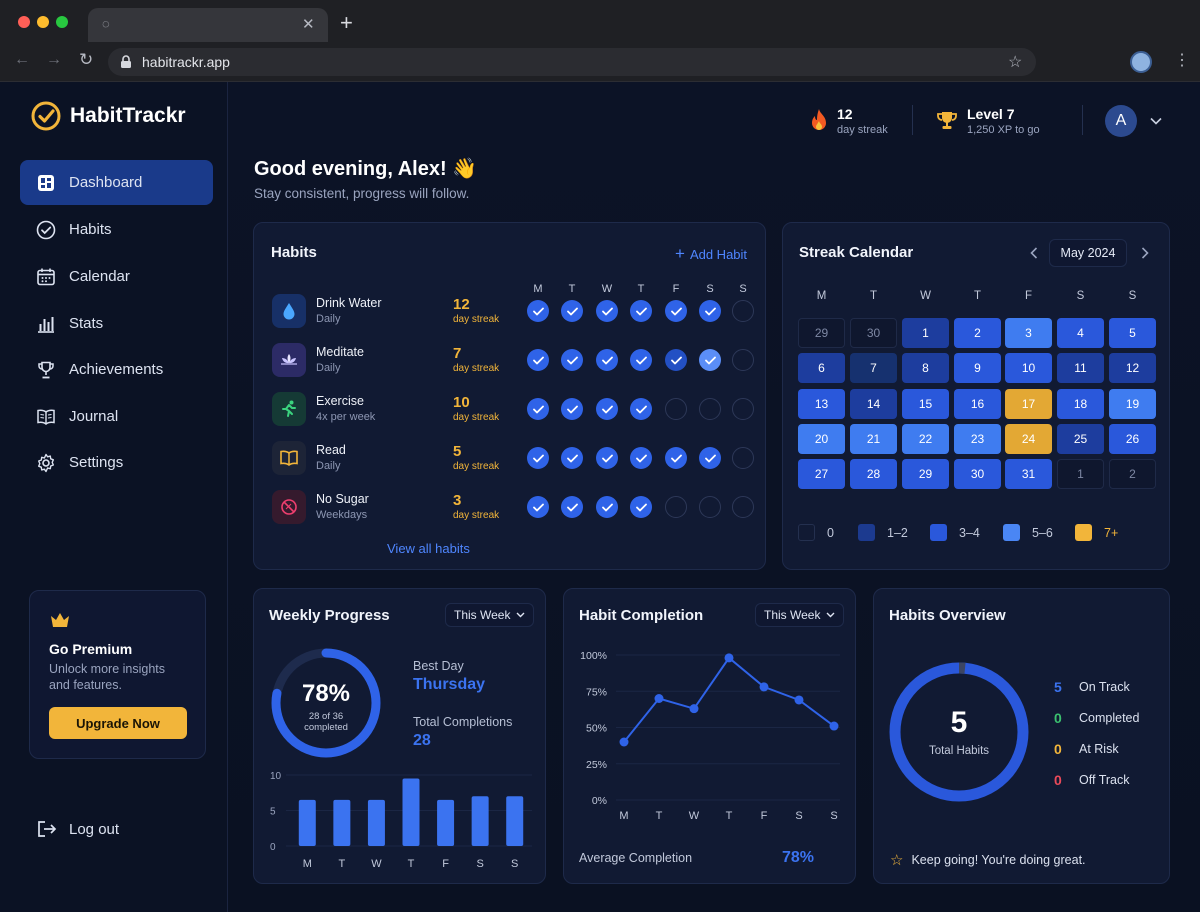 The image size is (1200, 912). Describe the element at coordinates (1080, 333) in the screenshot. I see `calendar-day: 4` at that location.